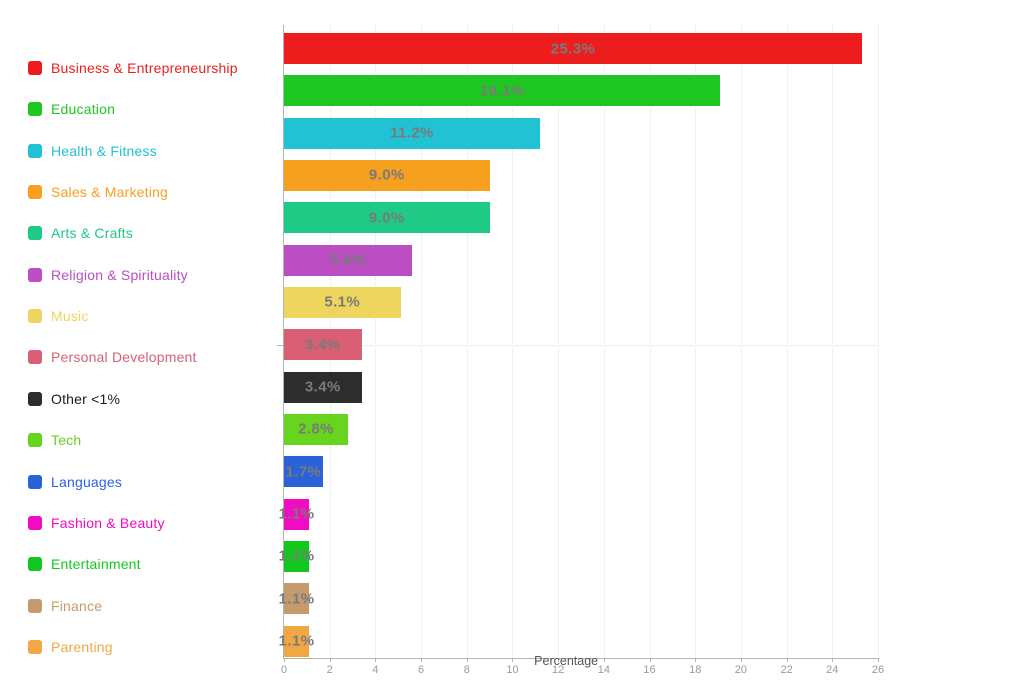 Image resolution: width=1024 pixels, height=692 pixels. I want to click on legend-label: Languages, so click(87, 481).